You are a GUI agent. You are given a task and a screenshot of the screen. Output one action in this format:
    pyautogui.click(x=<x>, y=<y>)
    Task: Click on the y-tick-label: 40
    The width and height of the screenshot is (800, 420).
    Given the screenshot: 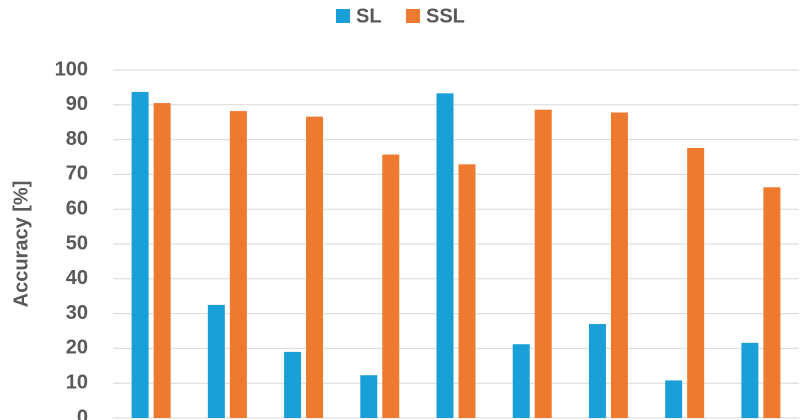 What is the action you would take?
    pyautogui.click(x=77, y=278)
    